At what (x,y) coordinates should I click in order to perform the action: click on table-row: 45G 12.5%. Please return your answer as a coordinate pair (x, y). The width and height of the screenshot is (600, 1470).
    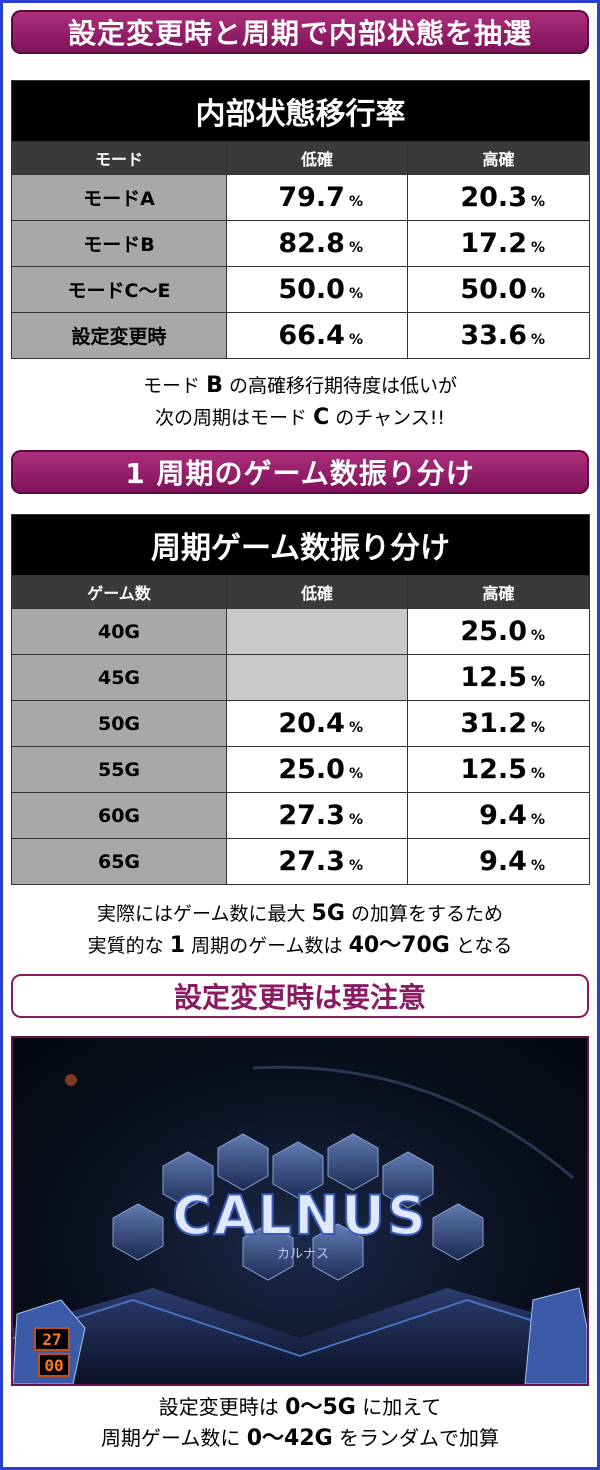
    Looking at the image, I should click on (301, 677).